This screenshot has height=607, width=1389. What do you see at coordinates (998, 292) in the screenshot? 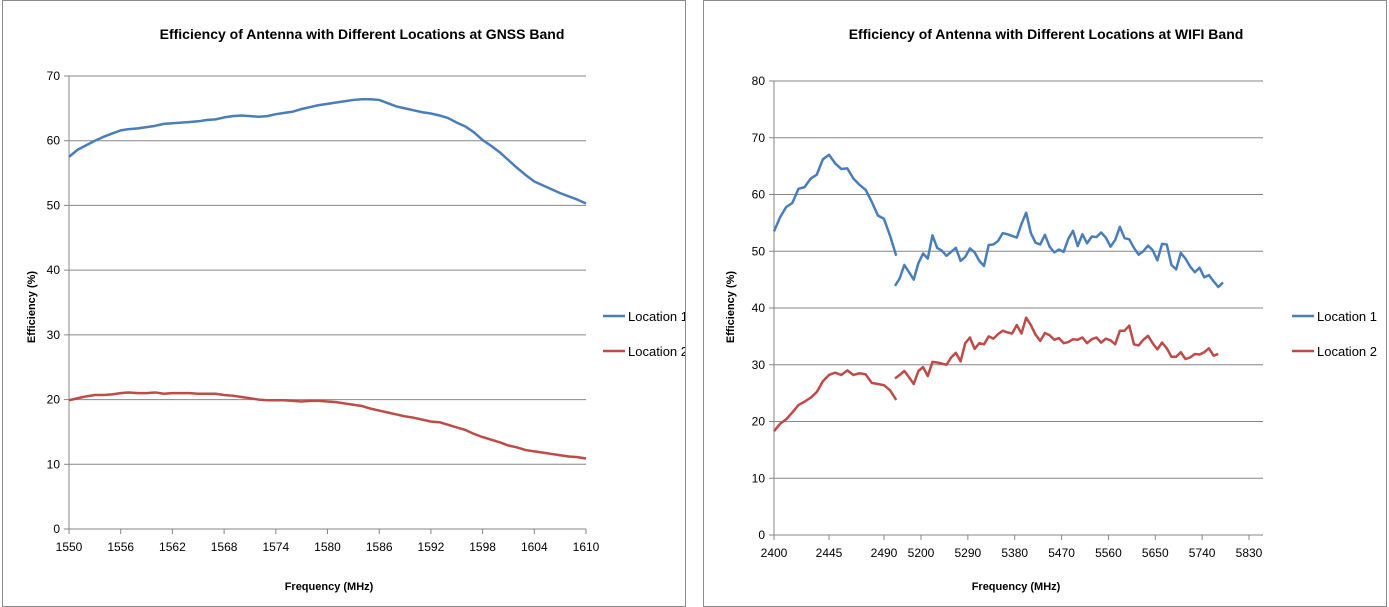
I see `series-lines` at bounding box center [998, 292].